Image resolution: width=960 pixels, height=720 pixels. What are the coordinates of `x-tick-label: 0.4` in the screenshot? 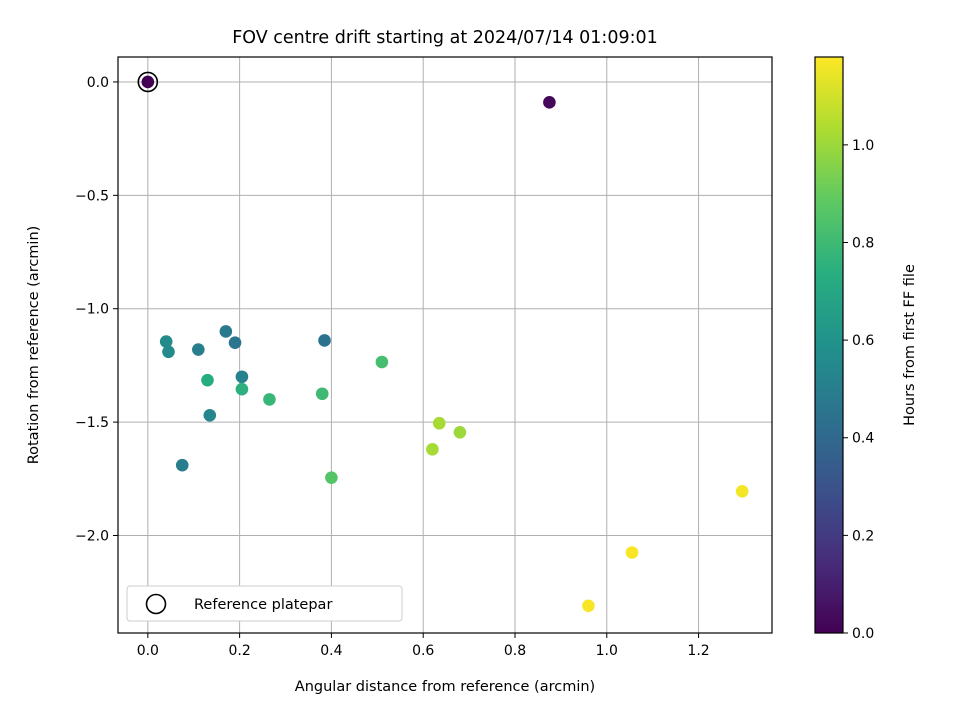 It's located at (331, 651).